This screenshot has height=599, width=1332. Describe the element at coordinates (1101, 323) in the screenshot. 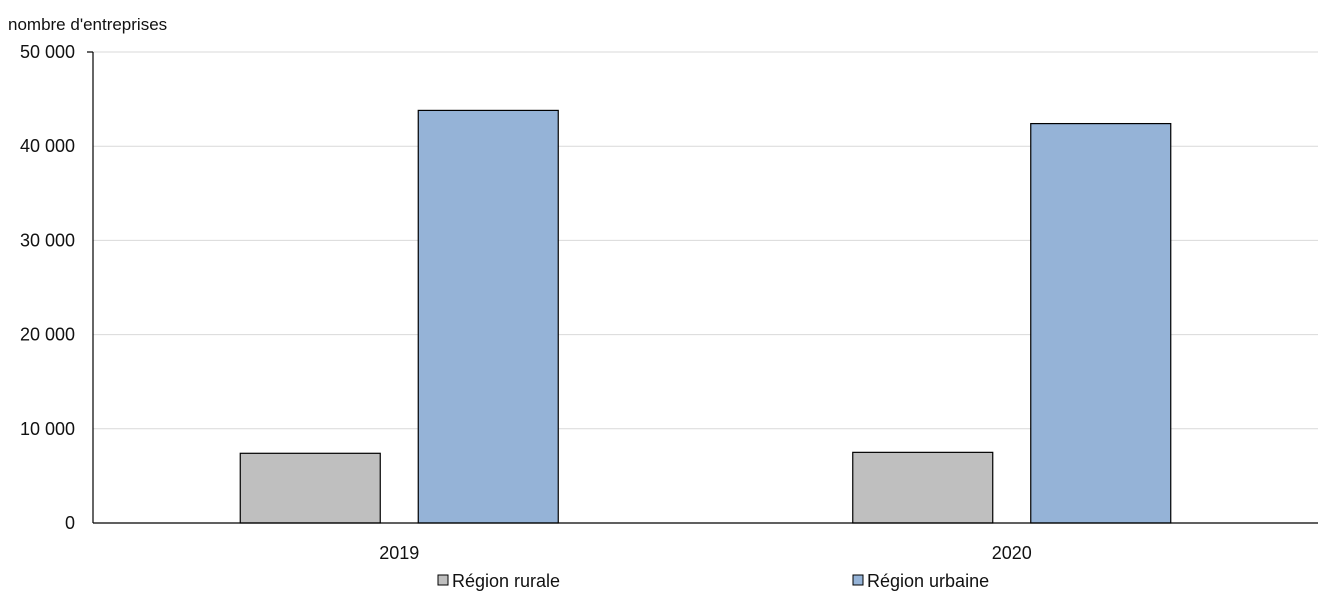

I see `bar-urbaine-2020` at that location.